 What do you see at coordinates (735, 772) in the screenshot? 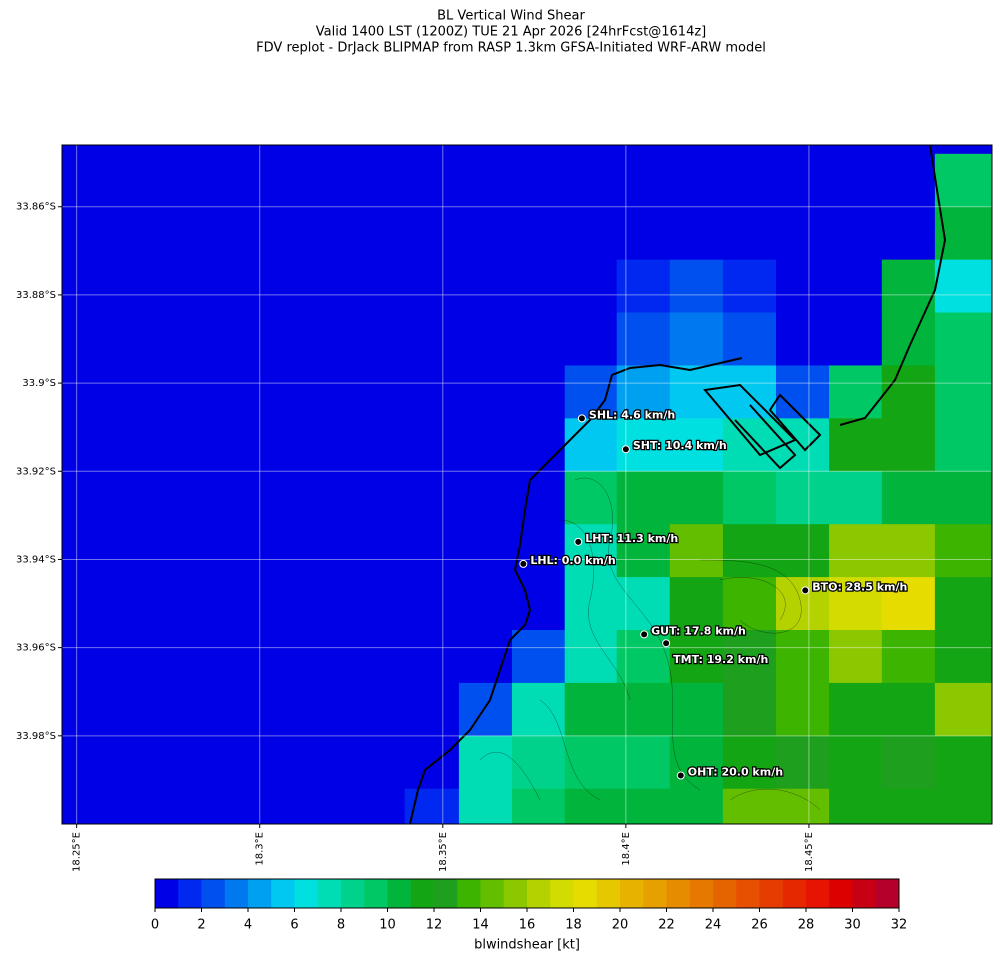
I see `station-label: OHT: 20.0 km/h` at bounding box center [735, 772].